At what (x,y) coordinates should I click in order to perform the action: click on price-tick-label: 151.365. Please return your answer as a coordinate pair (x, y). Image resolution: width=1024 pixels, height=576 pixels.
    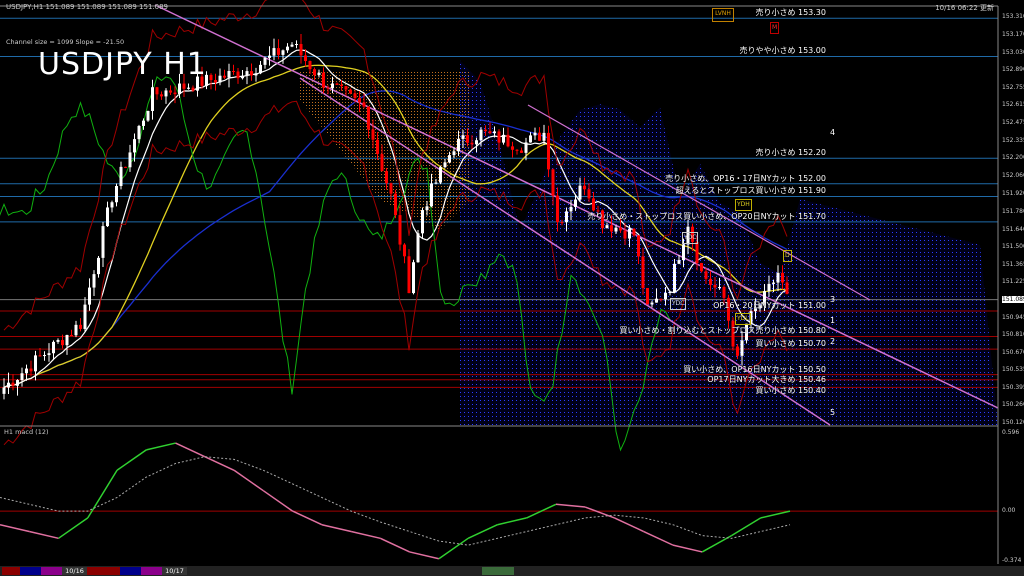
    Looking at the image, I should click on (1013, 264).